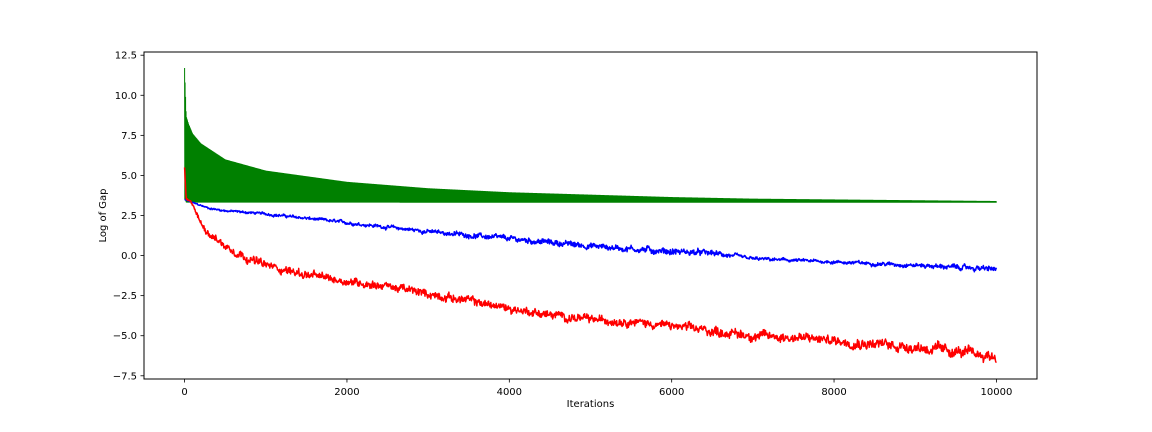 The image size is (1152, 432). What do you see at coordinates (833, 392) in the screenshot?
I see `x-tick-label: 8000` at bounding box center [833, 392].